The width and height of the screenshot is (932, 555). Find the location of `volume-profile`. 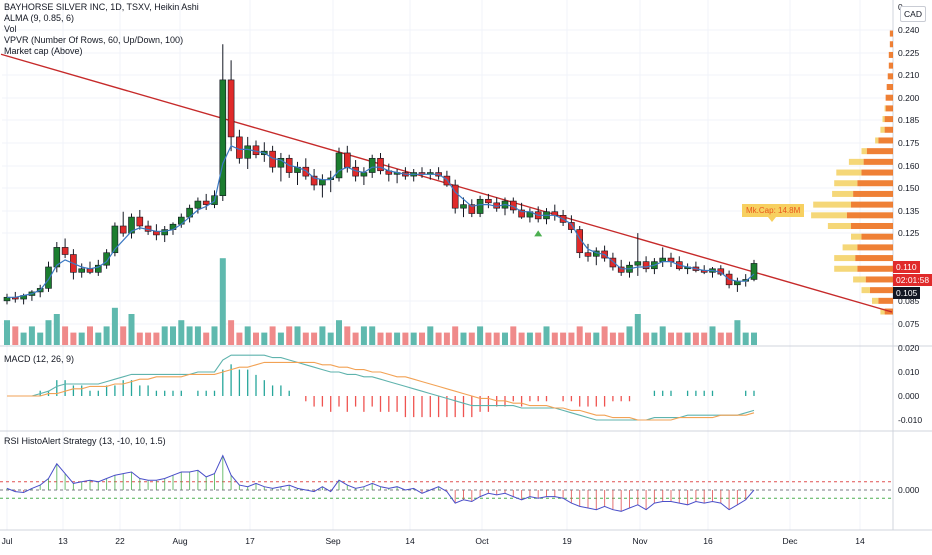

volume-profile is located at coordinates (852, 172).